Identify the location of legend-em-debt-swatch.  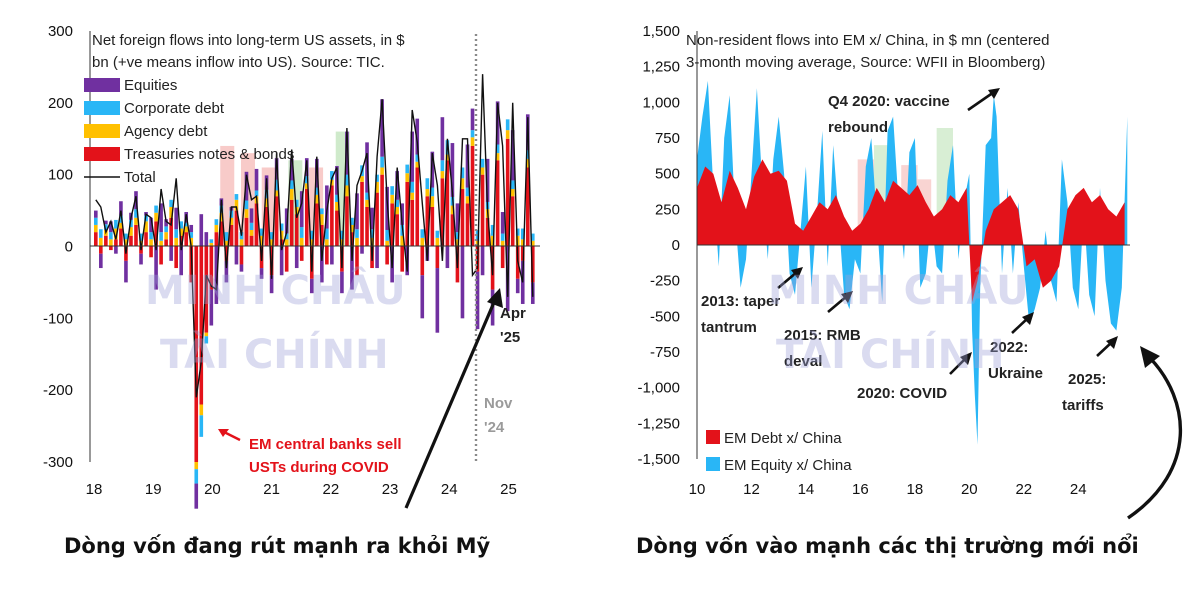
(713, 437).